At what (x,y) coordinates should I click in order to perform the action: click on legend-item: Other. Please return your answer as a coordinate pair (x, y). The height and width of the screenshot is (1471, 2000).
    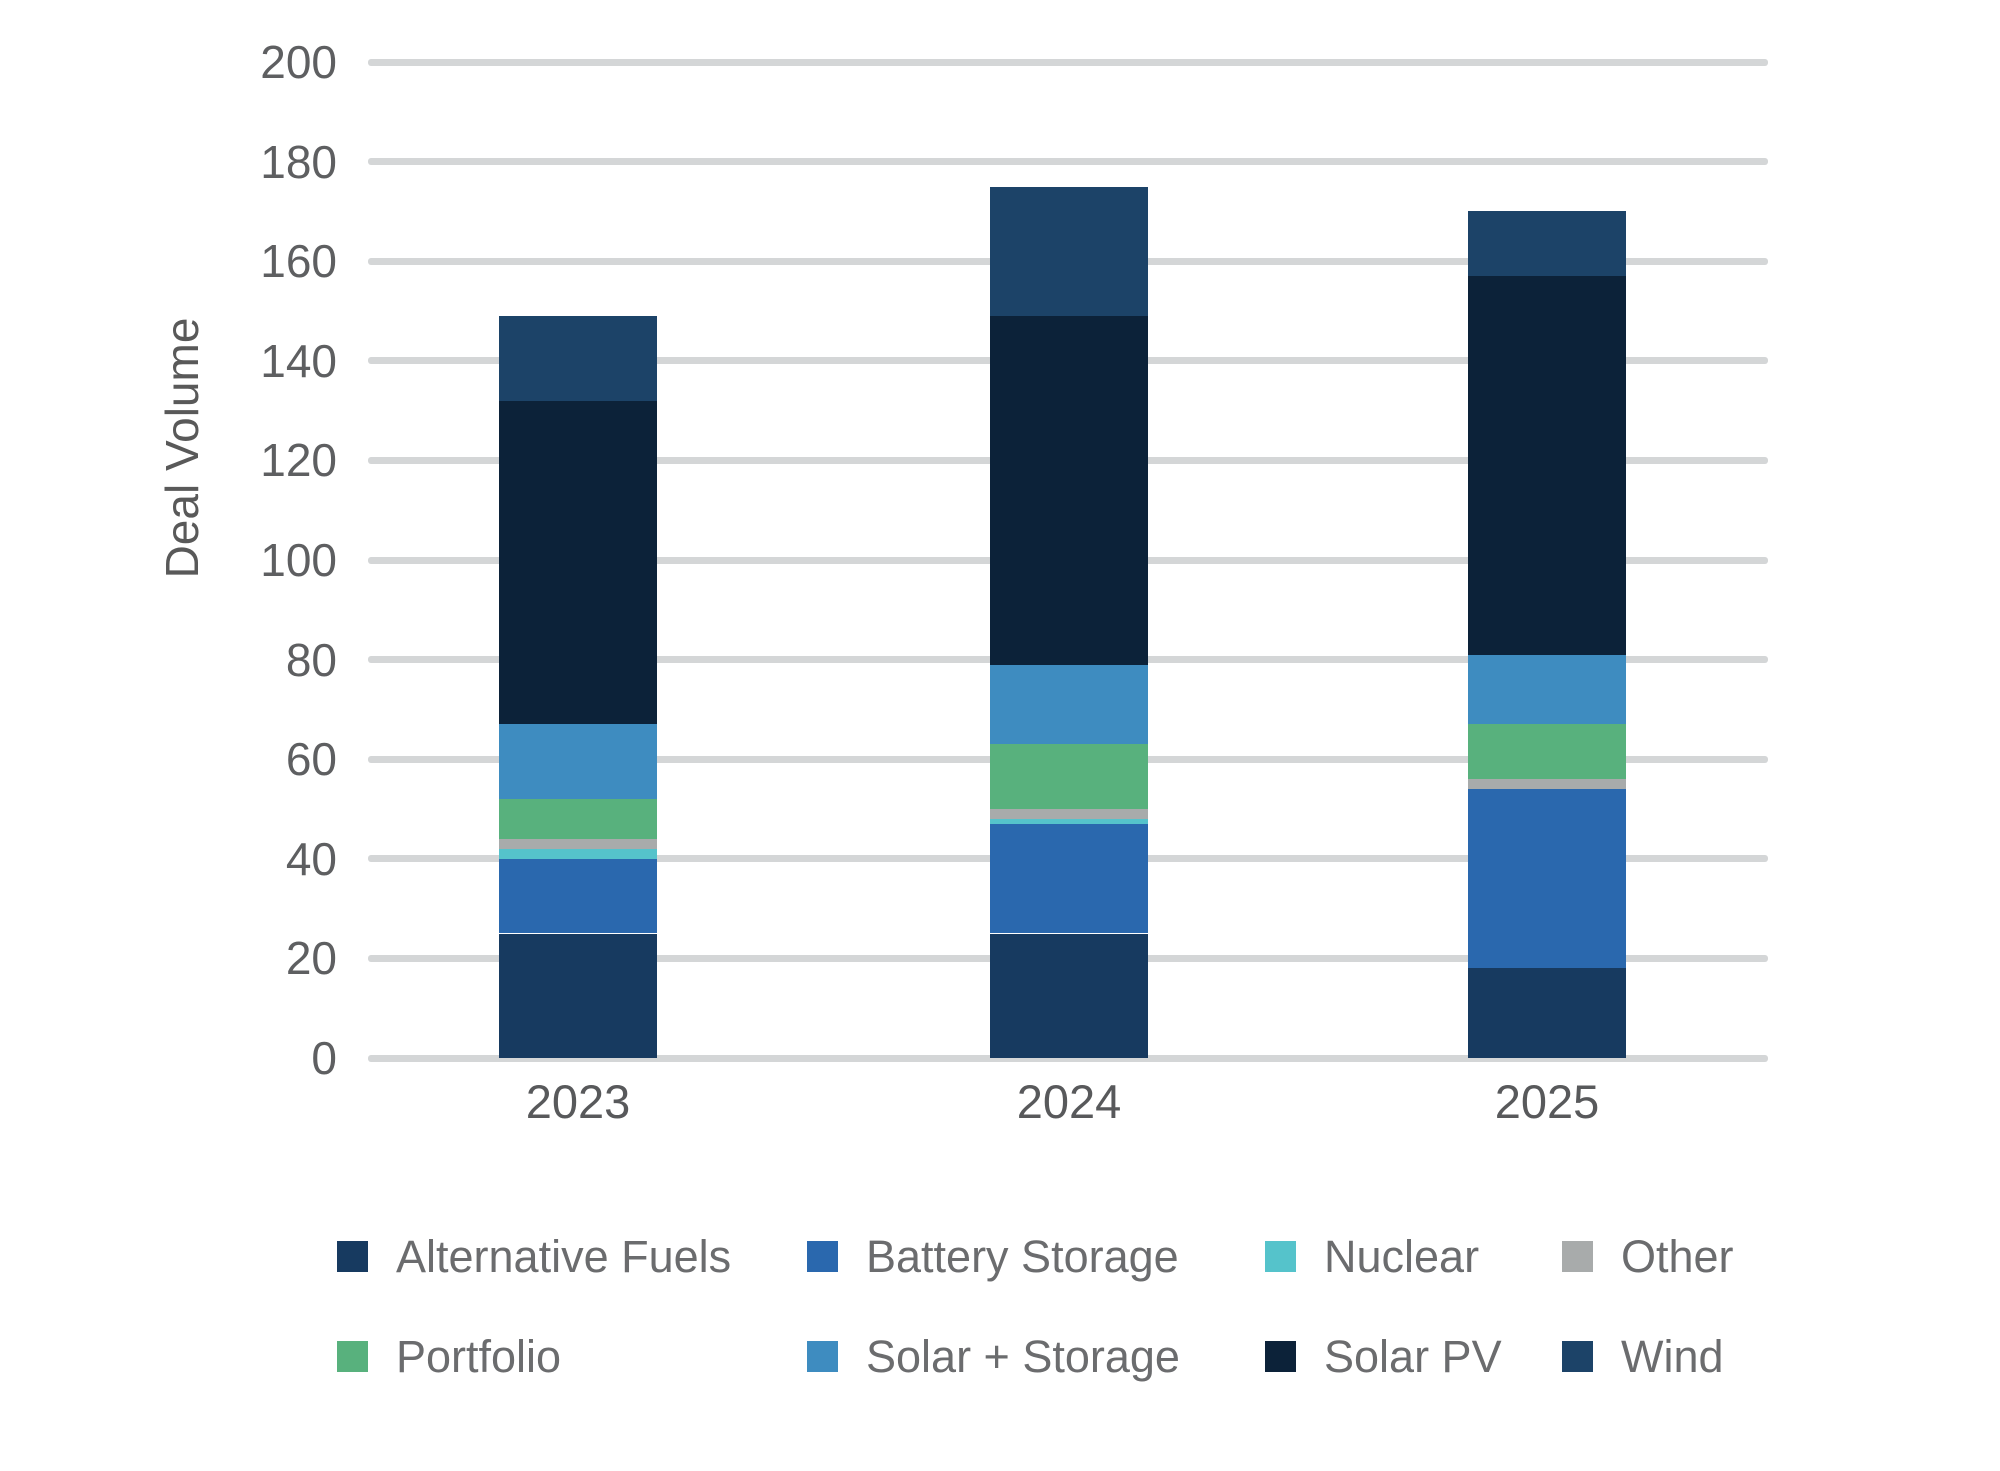
    Looking at the image, I should click on (1648, 1256).